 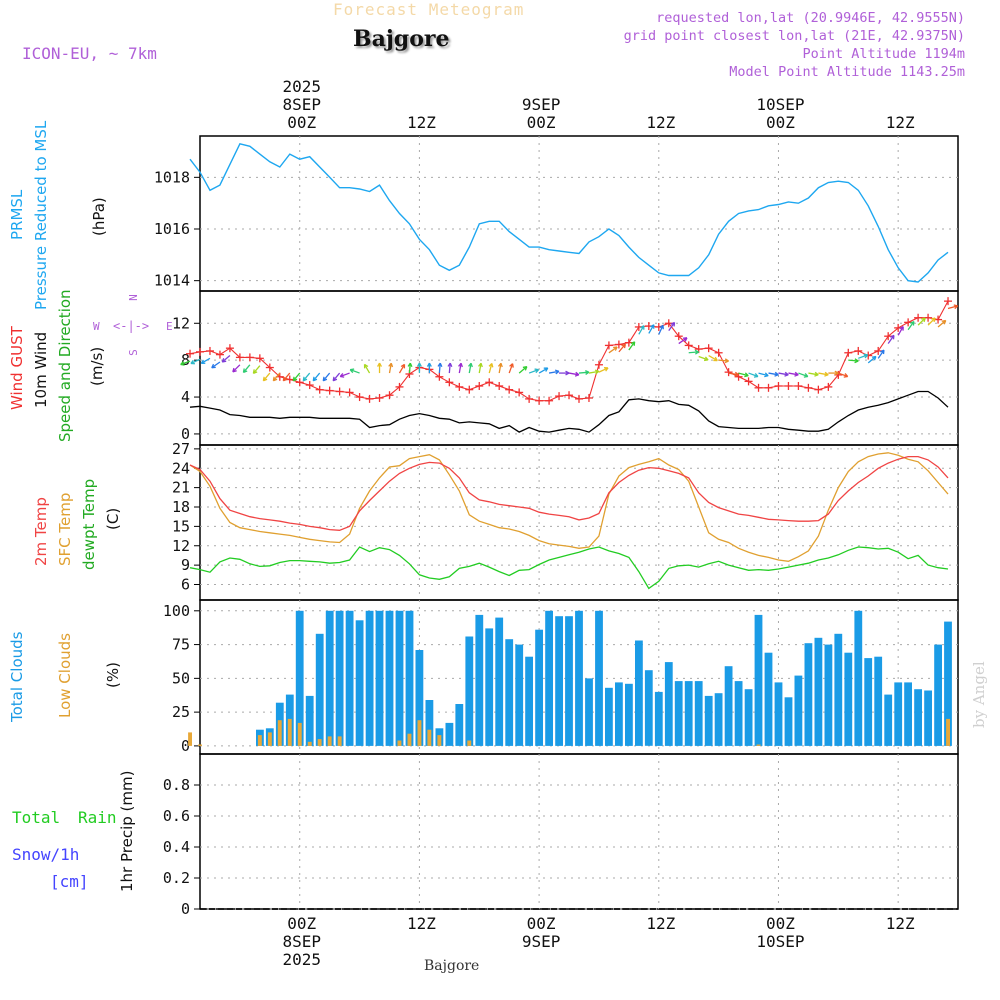 I want to click on label-ms: (m/s), so click(x=97, y=366).